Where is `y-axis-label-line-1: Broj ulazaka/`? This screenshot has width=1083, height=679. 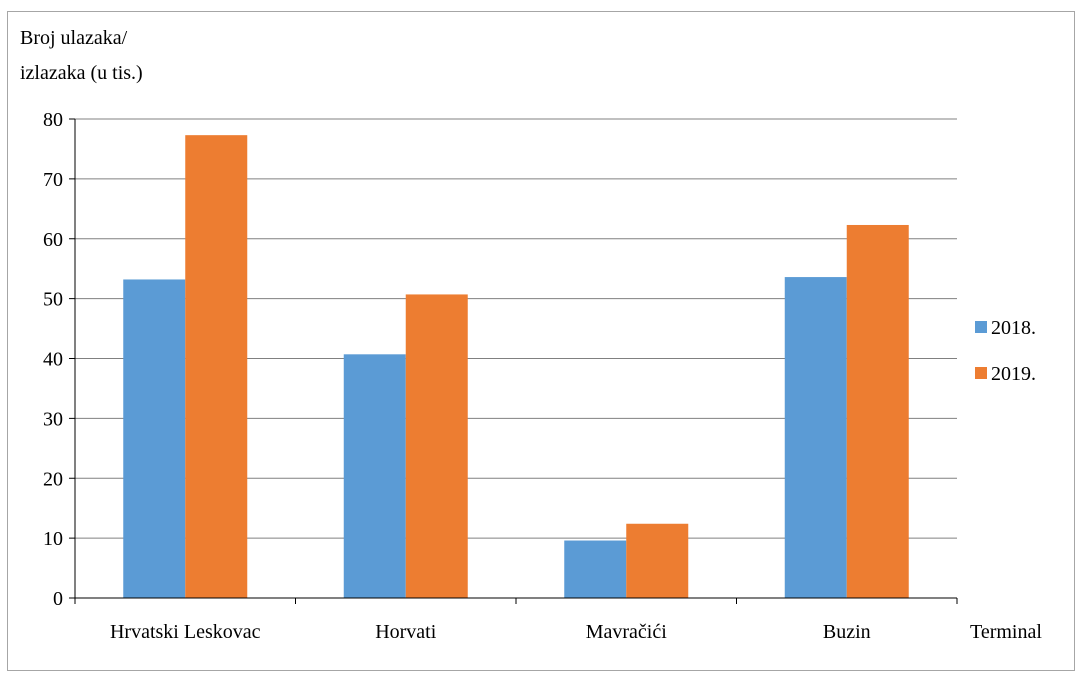
y-axis-label-line-1: Broj ulazaka/ is located at coordinates (74, 38).